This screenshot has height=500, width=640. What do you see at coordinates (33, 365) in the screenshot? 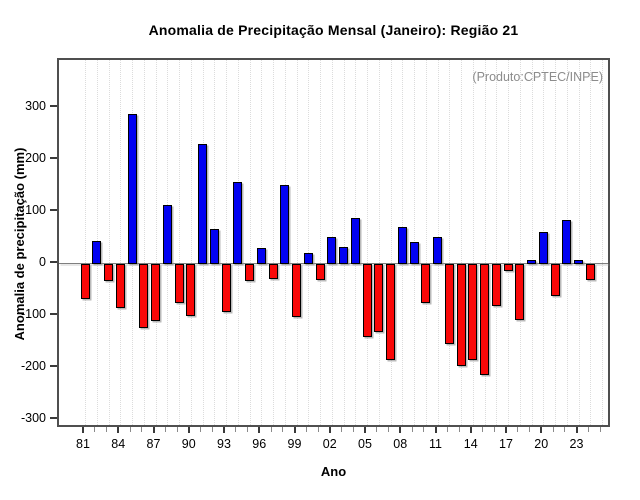
I see `y-tick-label: -200` at bounding box center [33, 365].